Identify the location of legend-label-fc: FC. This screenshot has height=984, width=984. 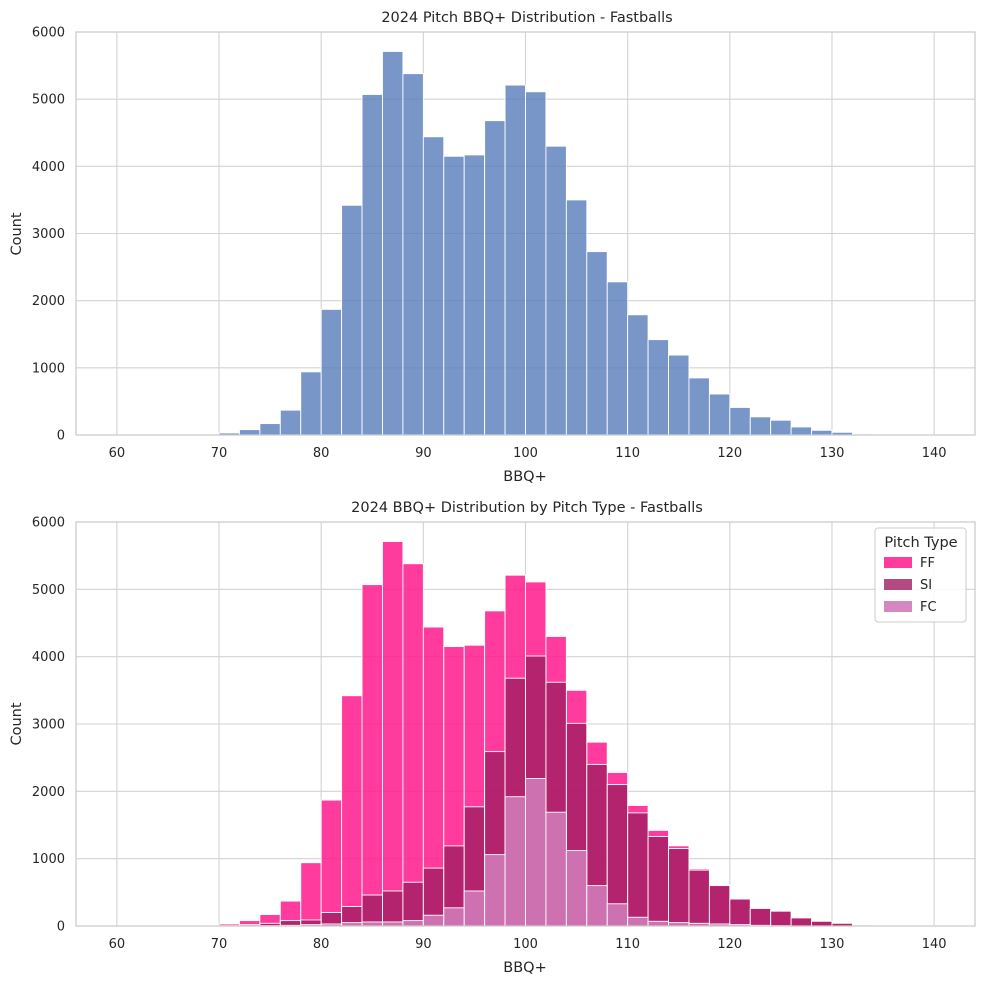
(928, 607).